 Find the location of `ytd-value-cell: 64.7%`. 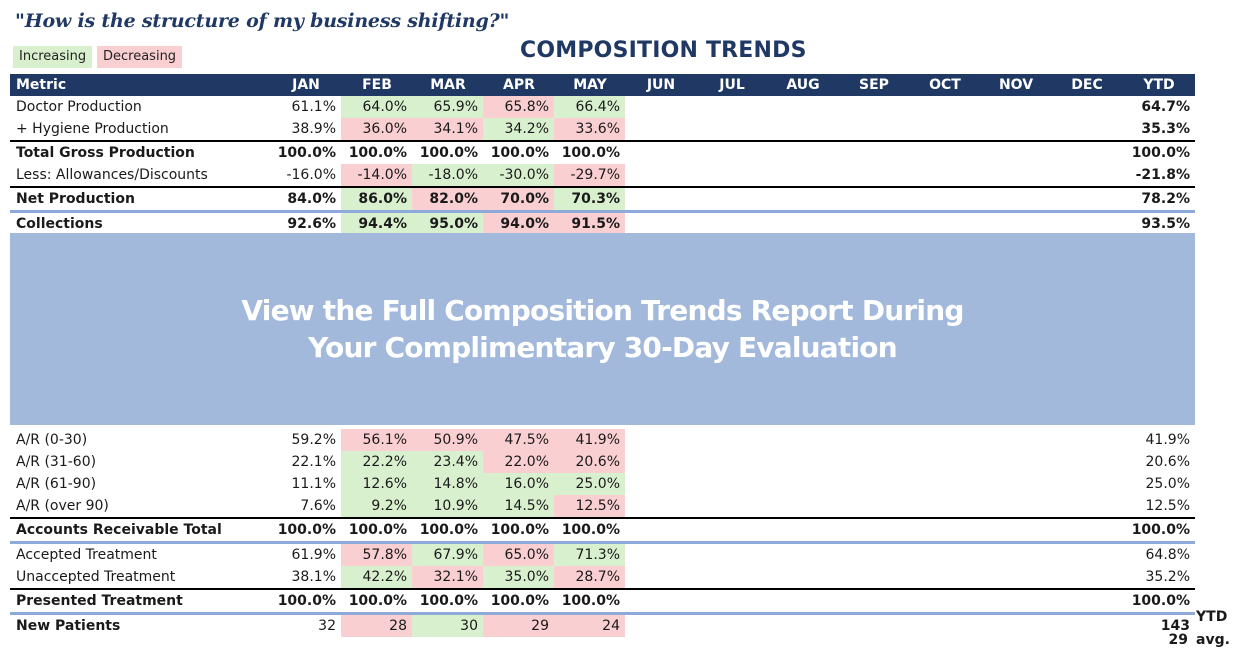

ytd-value-cell: 64.7% is located at coordinates (1165, 107).